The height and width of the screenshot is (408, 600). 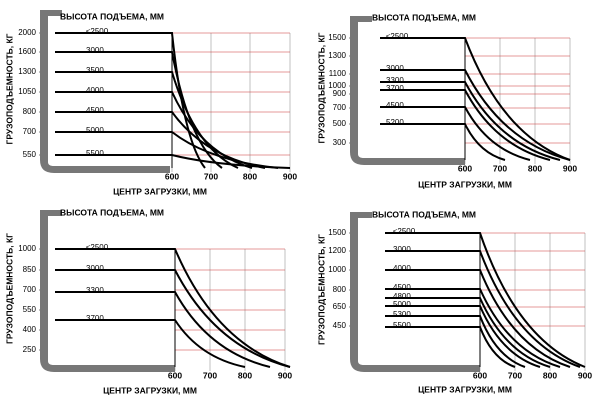 I want to click on capacity-label: 900, so click(x=340, y=93).